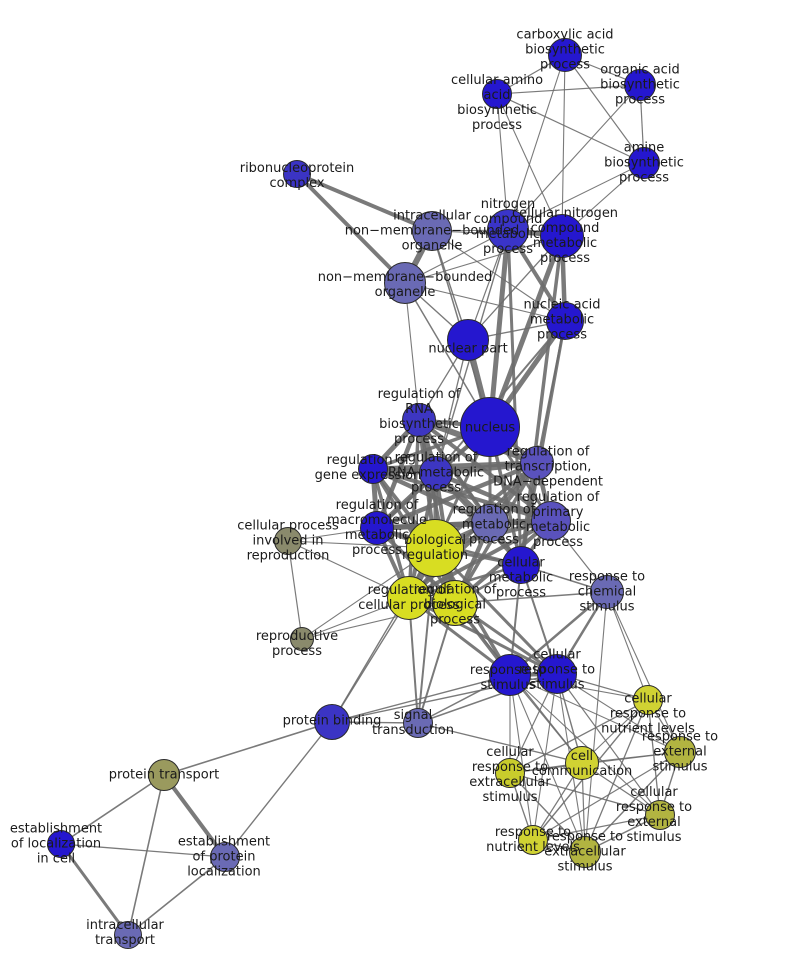 This screenshot has width=786, height=971. What do you see at coordinates (419, 420) in the screenshot?
I see `graph-node-regulation-of-rna-biosynthetic-process` at bounding box center [419, 420].